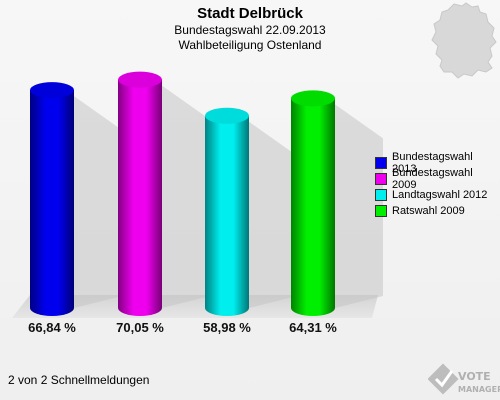 The height and width of the screenshot is (400, 500). What do you see at coordinates (432, 179) in the screenshot?
I see `legend-label: Bundestagswahl 2009` at bounding box center [432, 179].